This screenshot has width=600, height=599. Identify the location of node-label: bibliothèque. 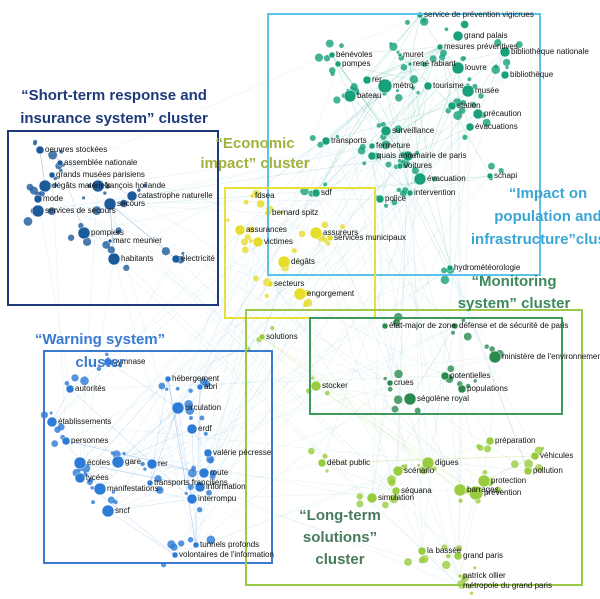
(532, 74).